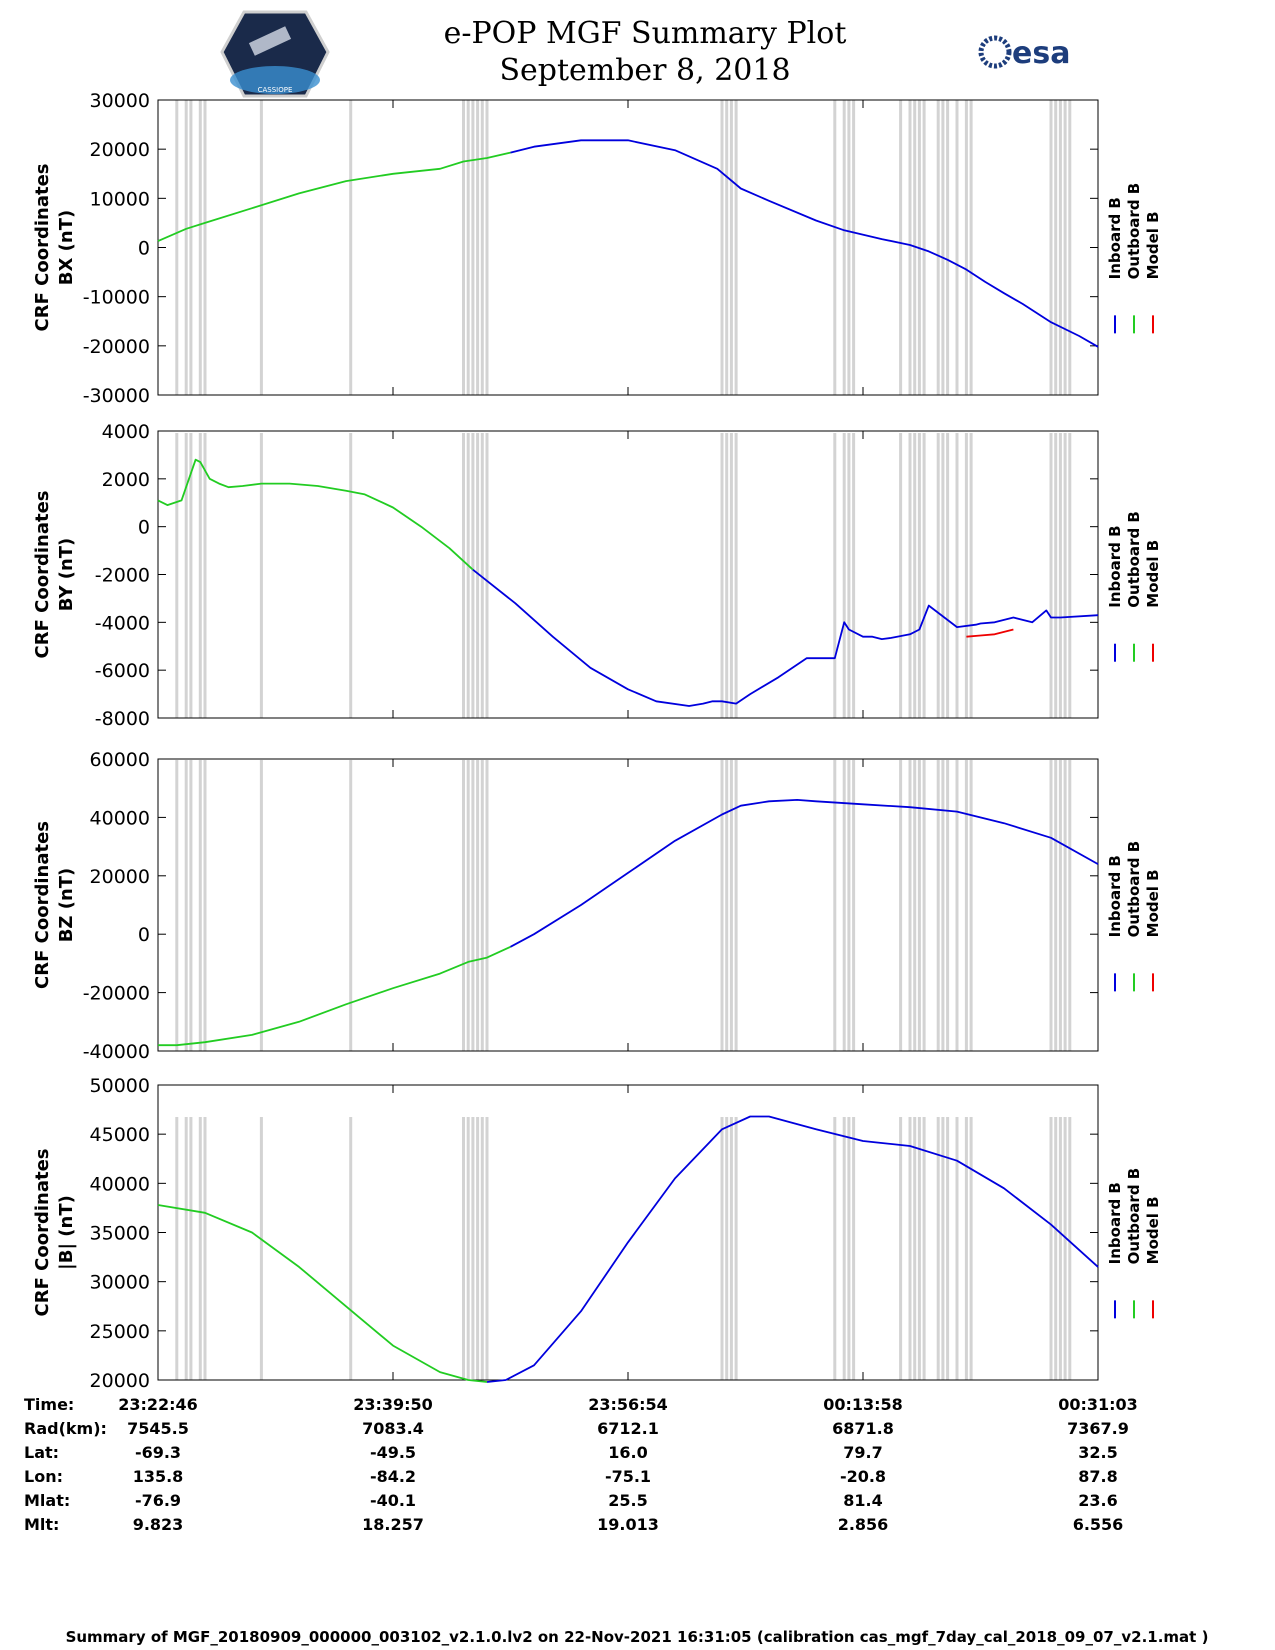 The width and height of the screenshot is (1275, 1650). What do you see at coordinates (116, 396) in the screenshot?
I see `y-tick-label: -30000` at bounding box center [116, 396].